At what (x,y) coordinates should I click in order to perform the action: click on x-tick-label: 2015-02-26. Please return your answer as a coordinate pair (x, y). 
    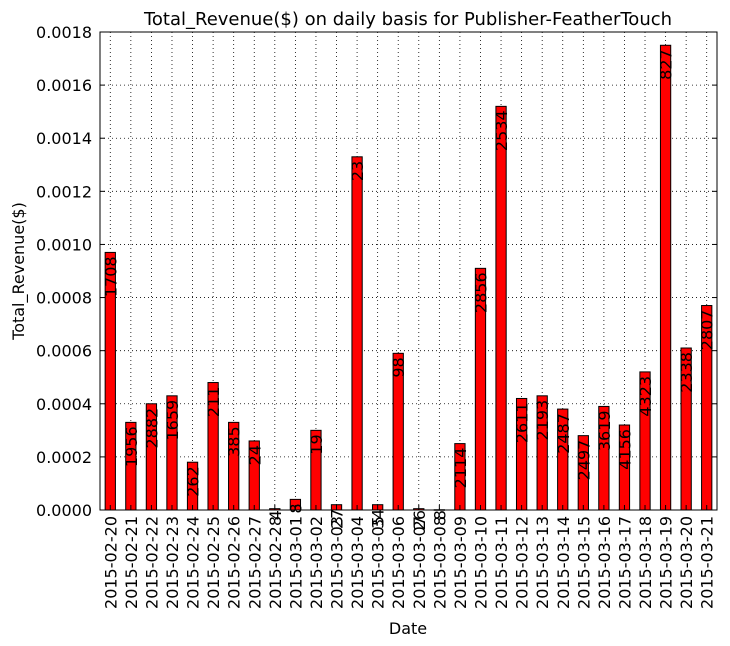
    Looking at the image, I should click on (234, 562).